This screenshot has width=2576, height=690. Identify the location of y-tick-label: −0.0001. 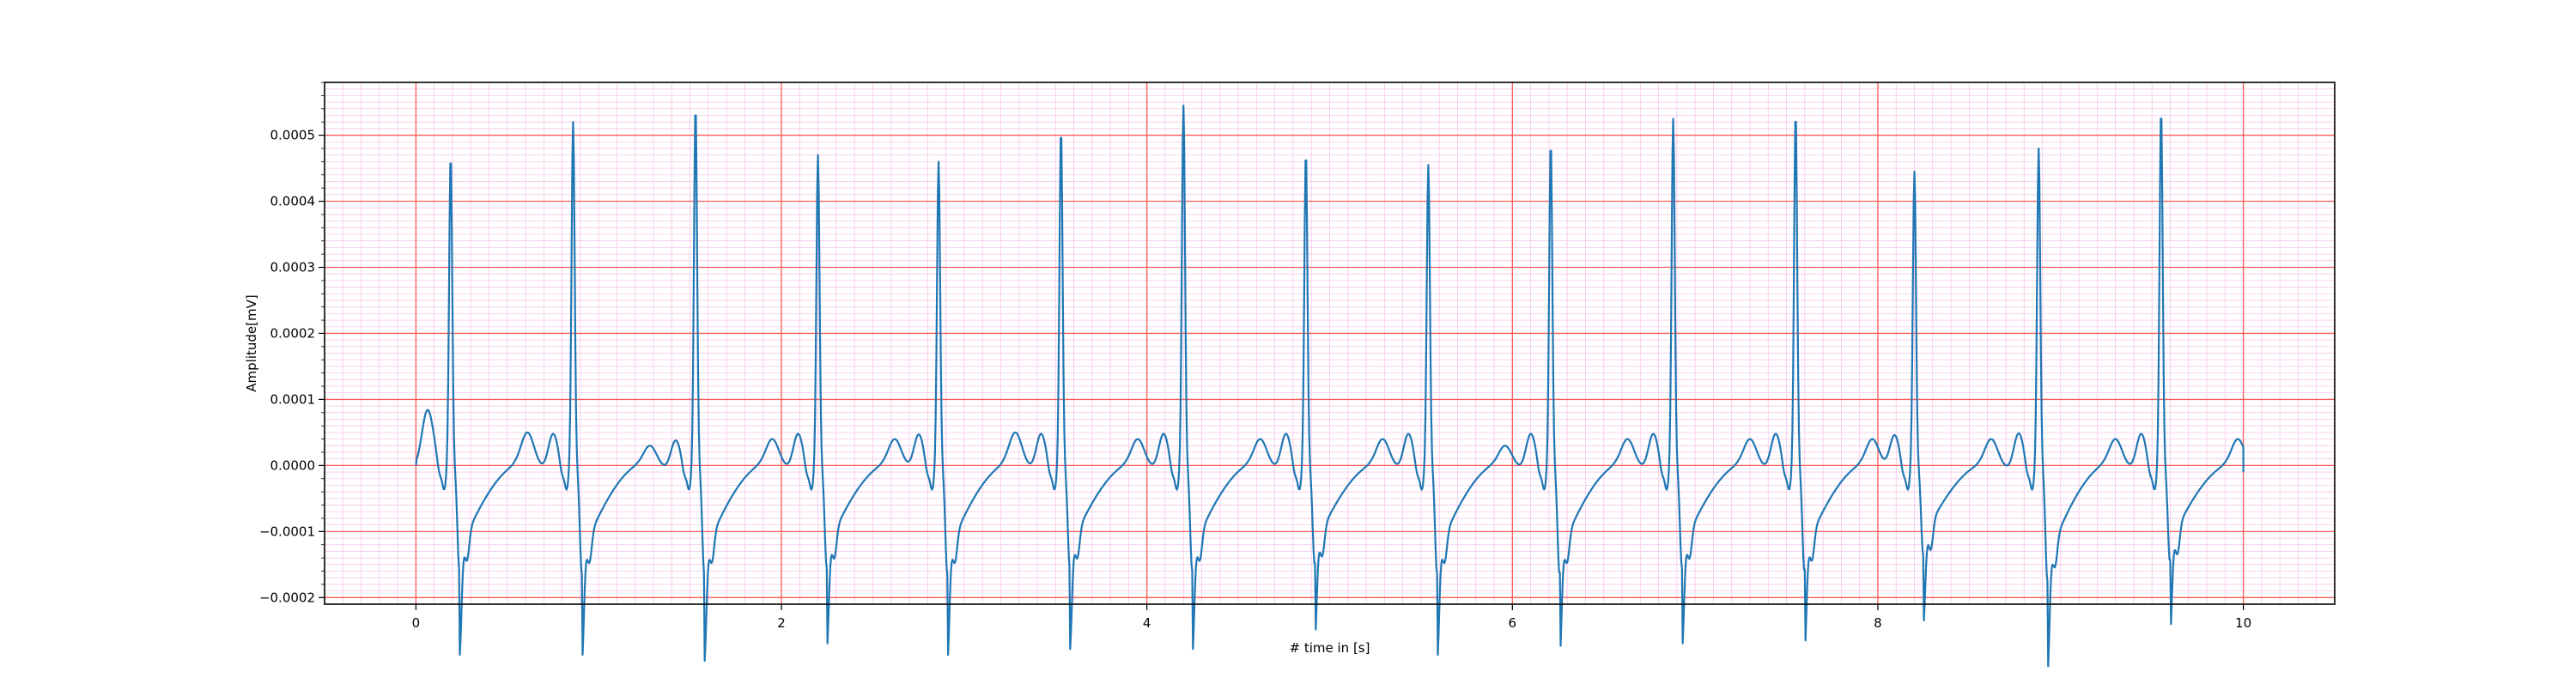
(287, 531).